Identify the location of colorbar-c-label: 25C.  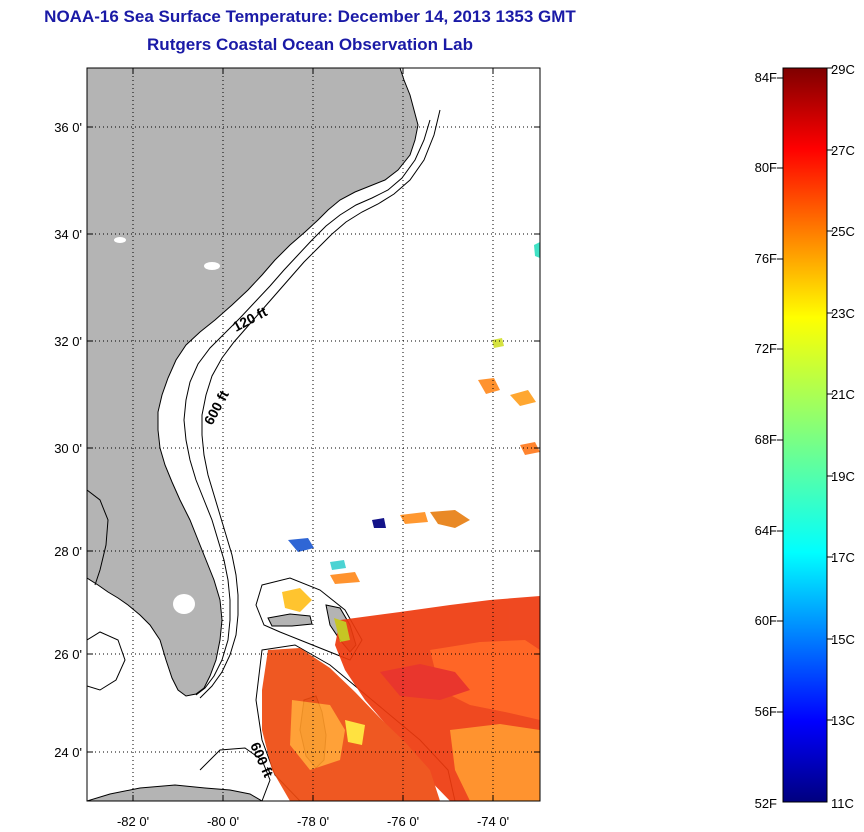
(843, 231).